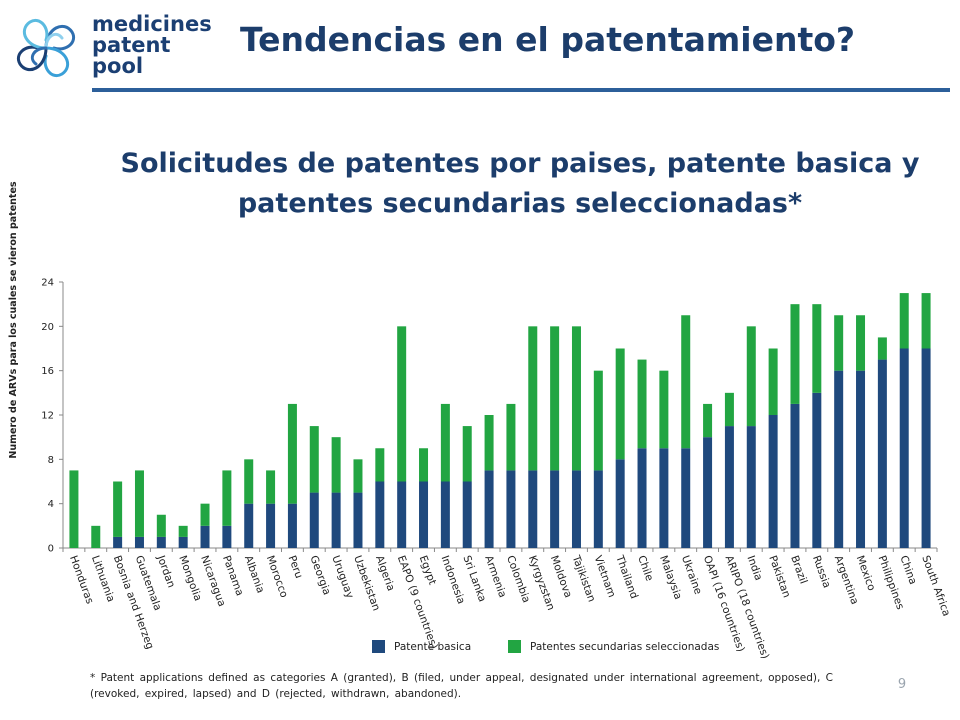 The image size is (960, 720). Describe the element at coordinates (514, 646) in the screenshot. I see `legend-swatch-secondary` at that location.